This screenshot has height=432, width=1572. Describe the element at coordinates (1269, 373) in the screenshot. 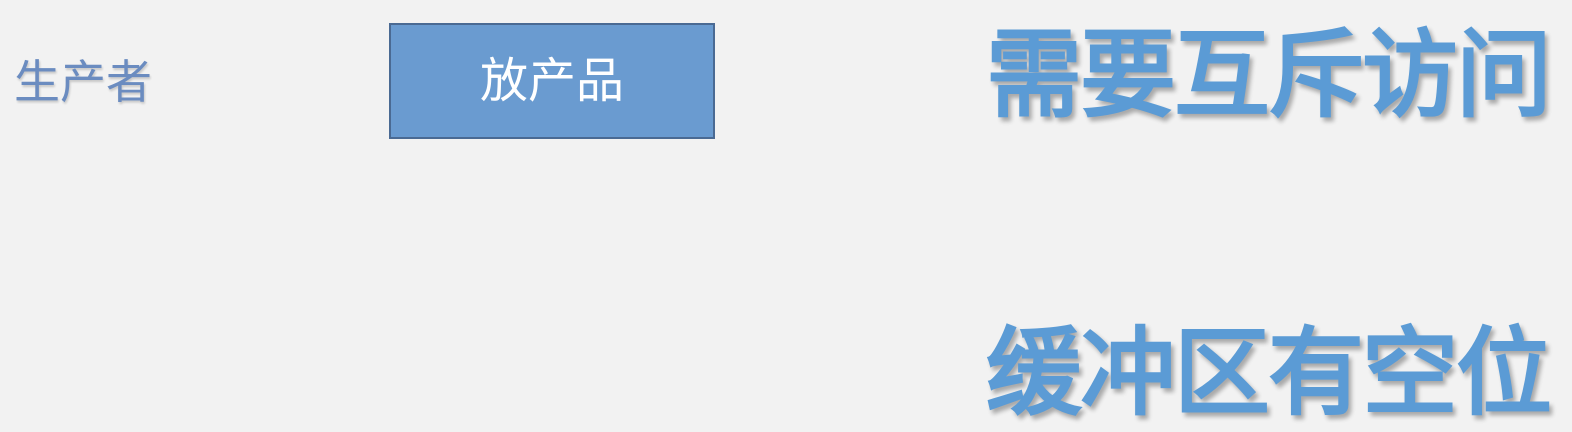

I see `buffer-space-condition-text: 缓冲区有空位` at that location.